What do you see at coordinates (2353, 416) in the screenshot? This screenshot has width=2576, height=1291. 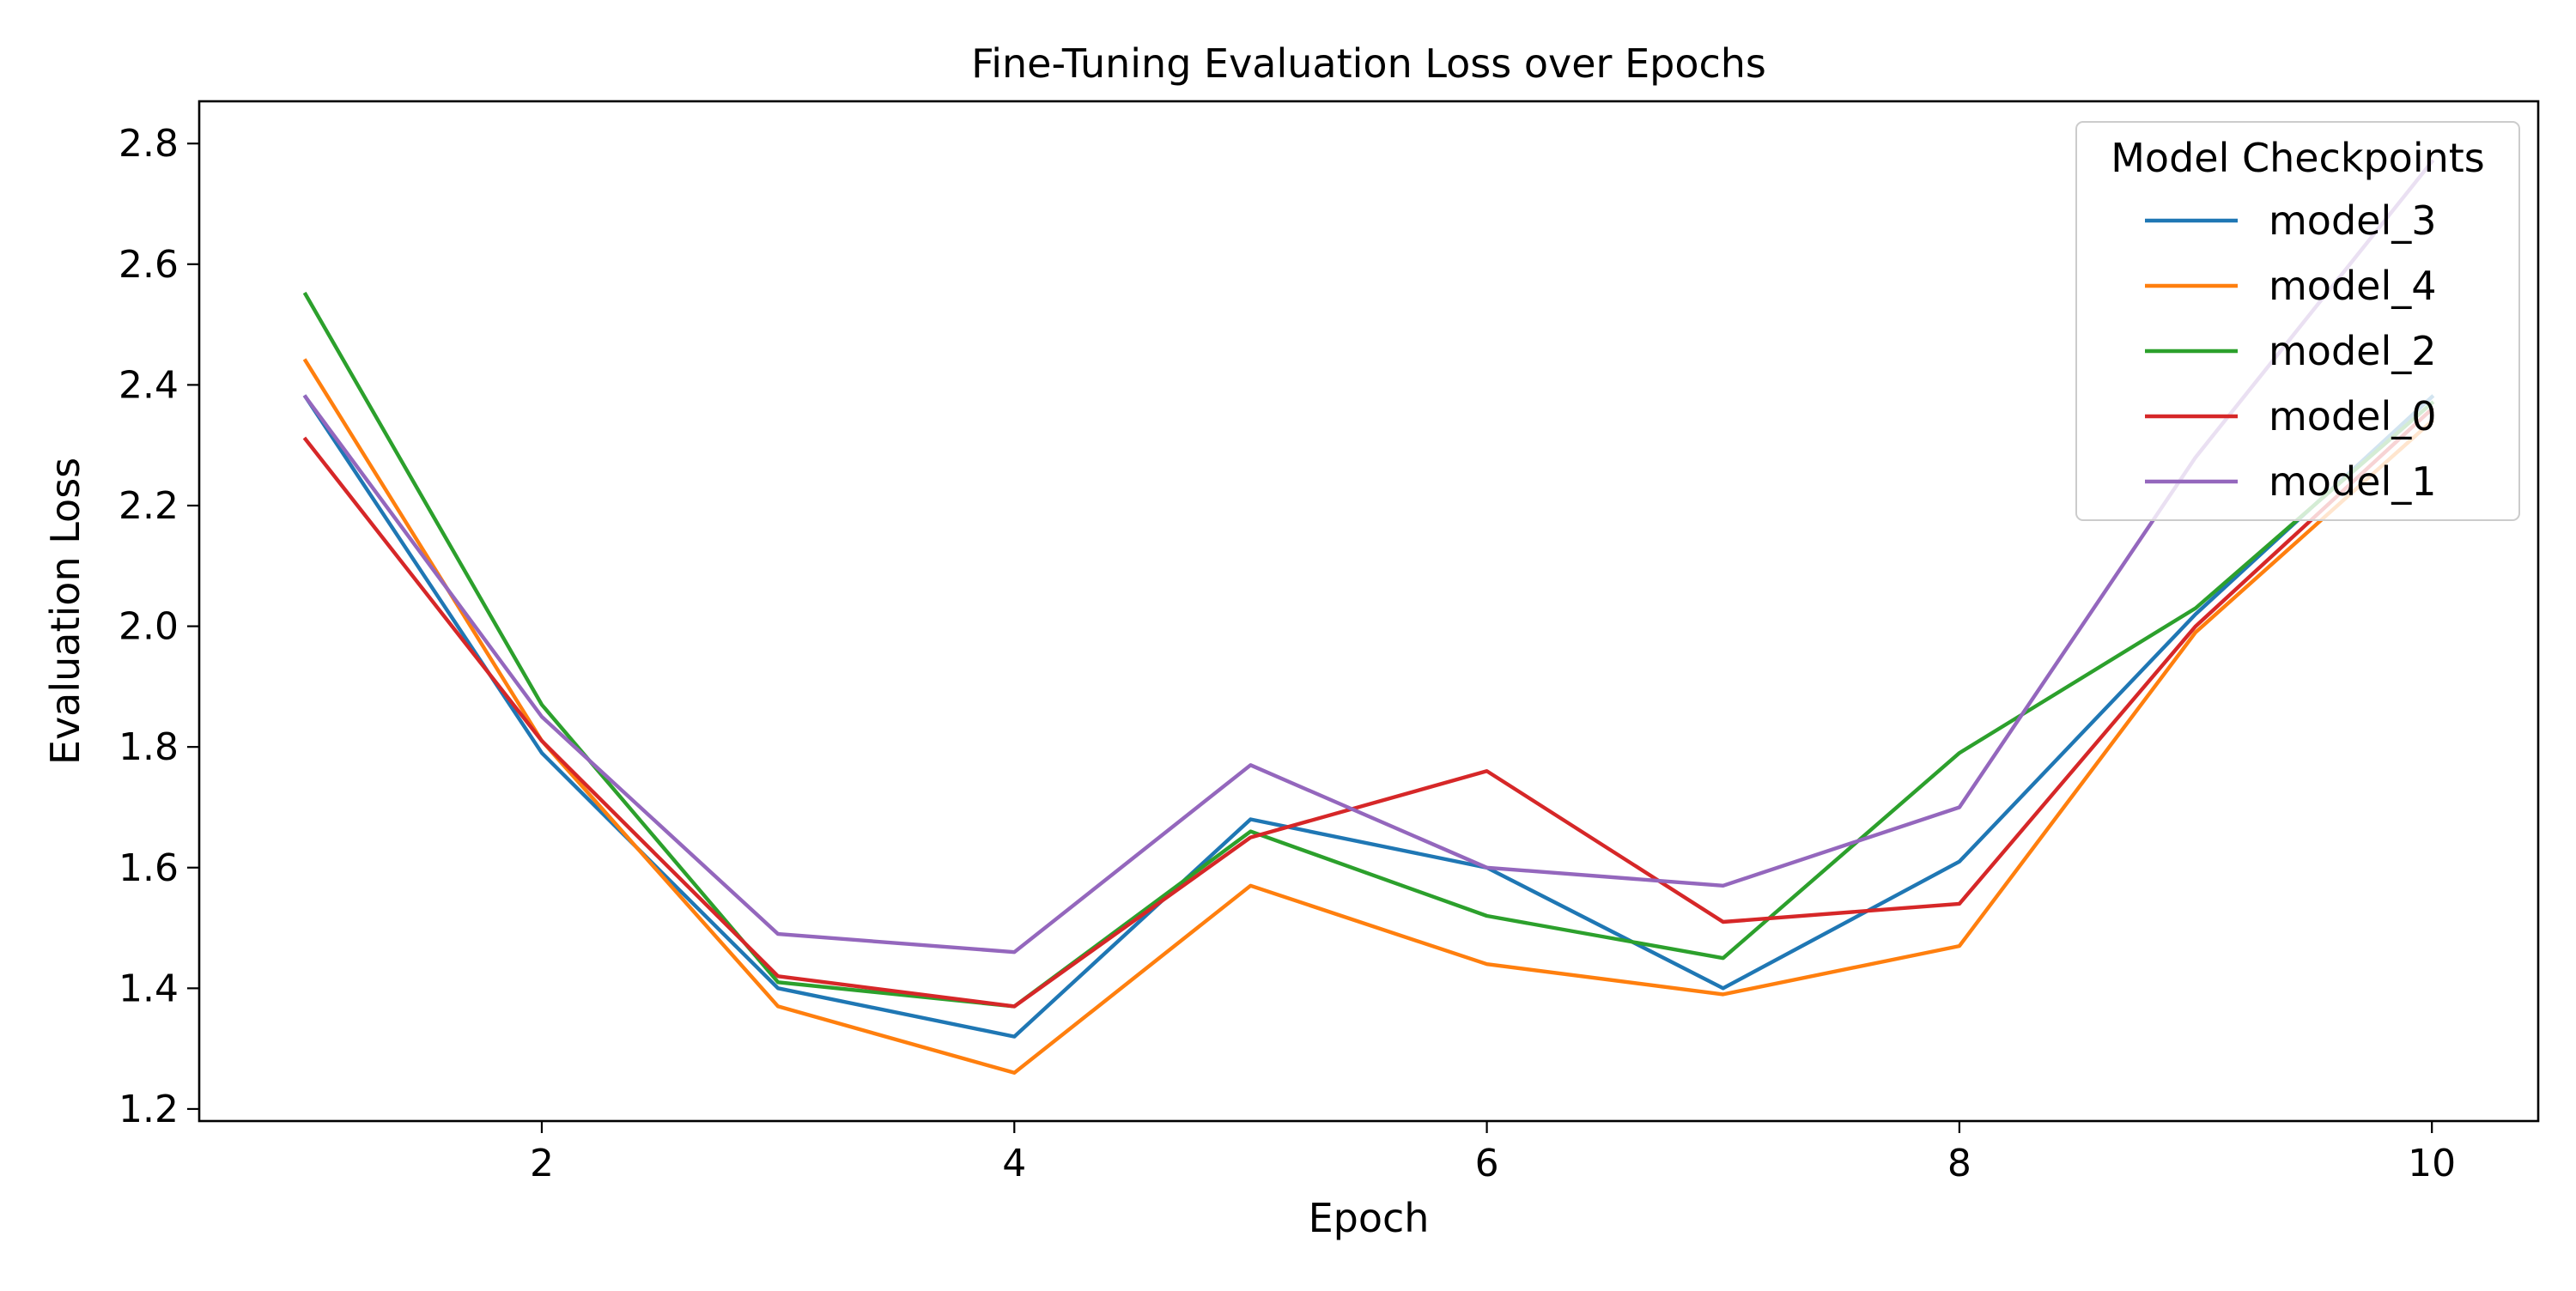 I see `legend-label: model_0` at bounding box center [2353, 416].